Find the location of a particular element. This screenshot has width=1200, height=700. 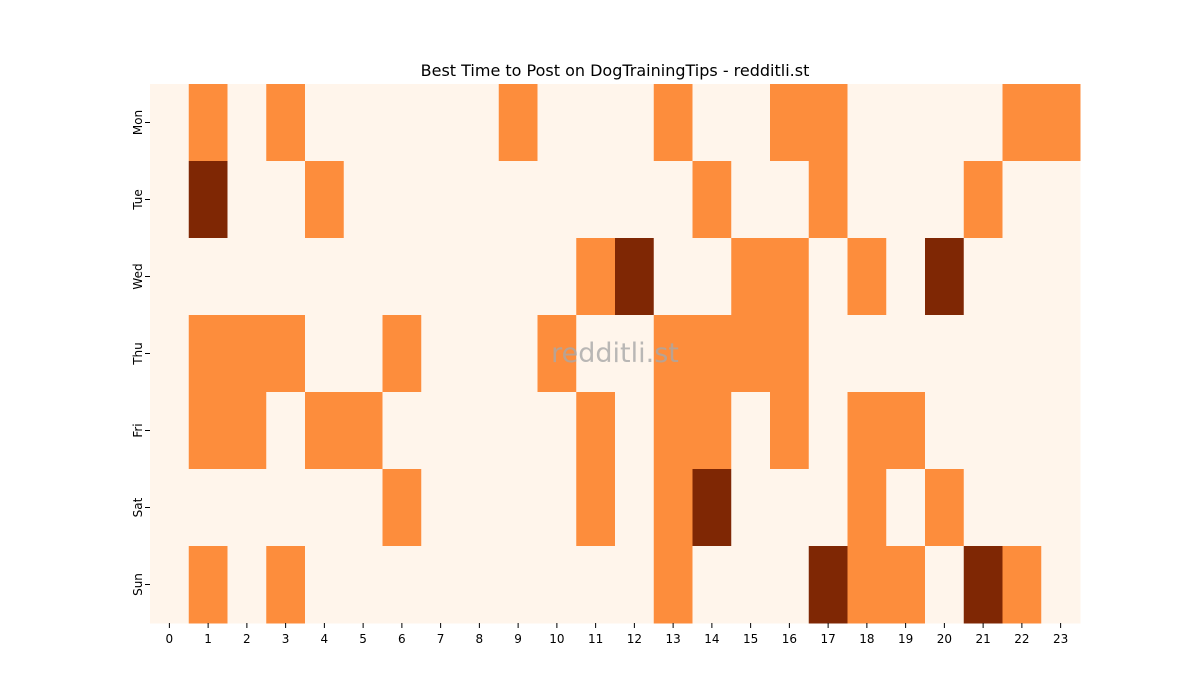

x-tick-label: 6 is located at coordinates (402, 639).